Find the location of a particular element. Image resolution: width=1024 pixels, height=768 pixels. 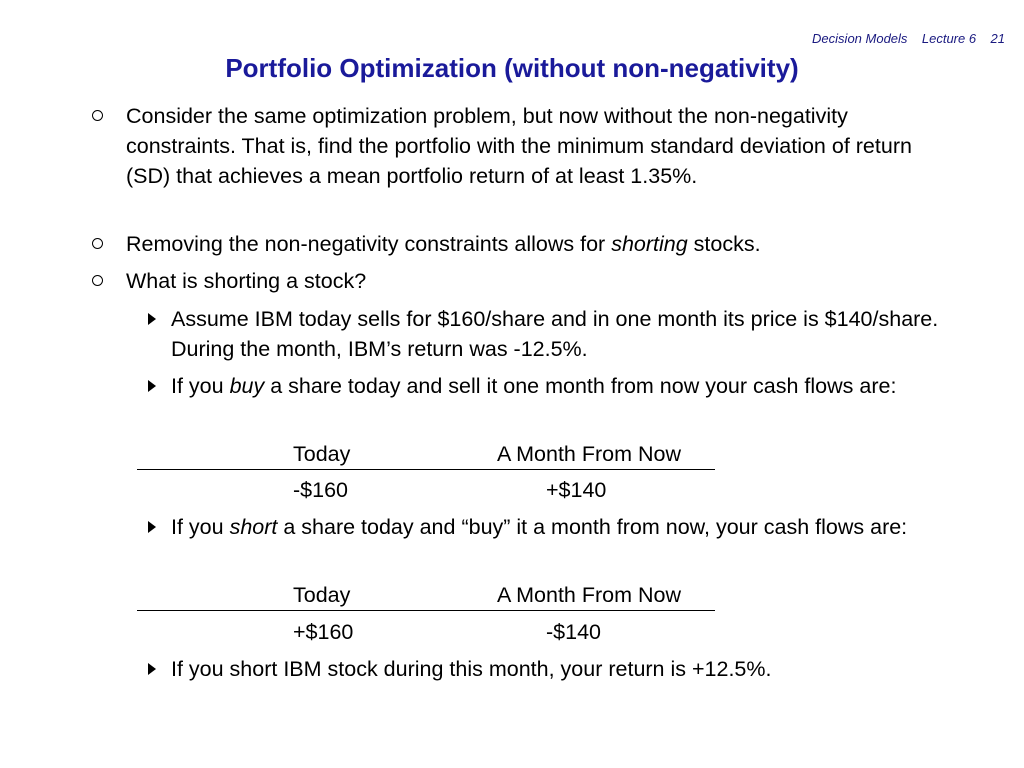

bullet-text-after: stocks. is located at coordinates (724, 244).